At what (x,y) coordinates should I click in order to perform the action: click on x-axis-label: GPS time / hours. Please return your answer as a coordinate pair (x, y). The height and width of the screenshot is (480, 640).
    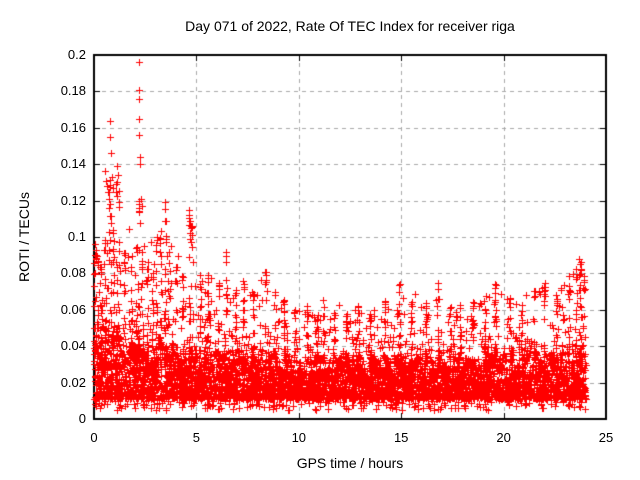
    Looking at the image, I should click on (350, 463).